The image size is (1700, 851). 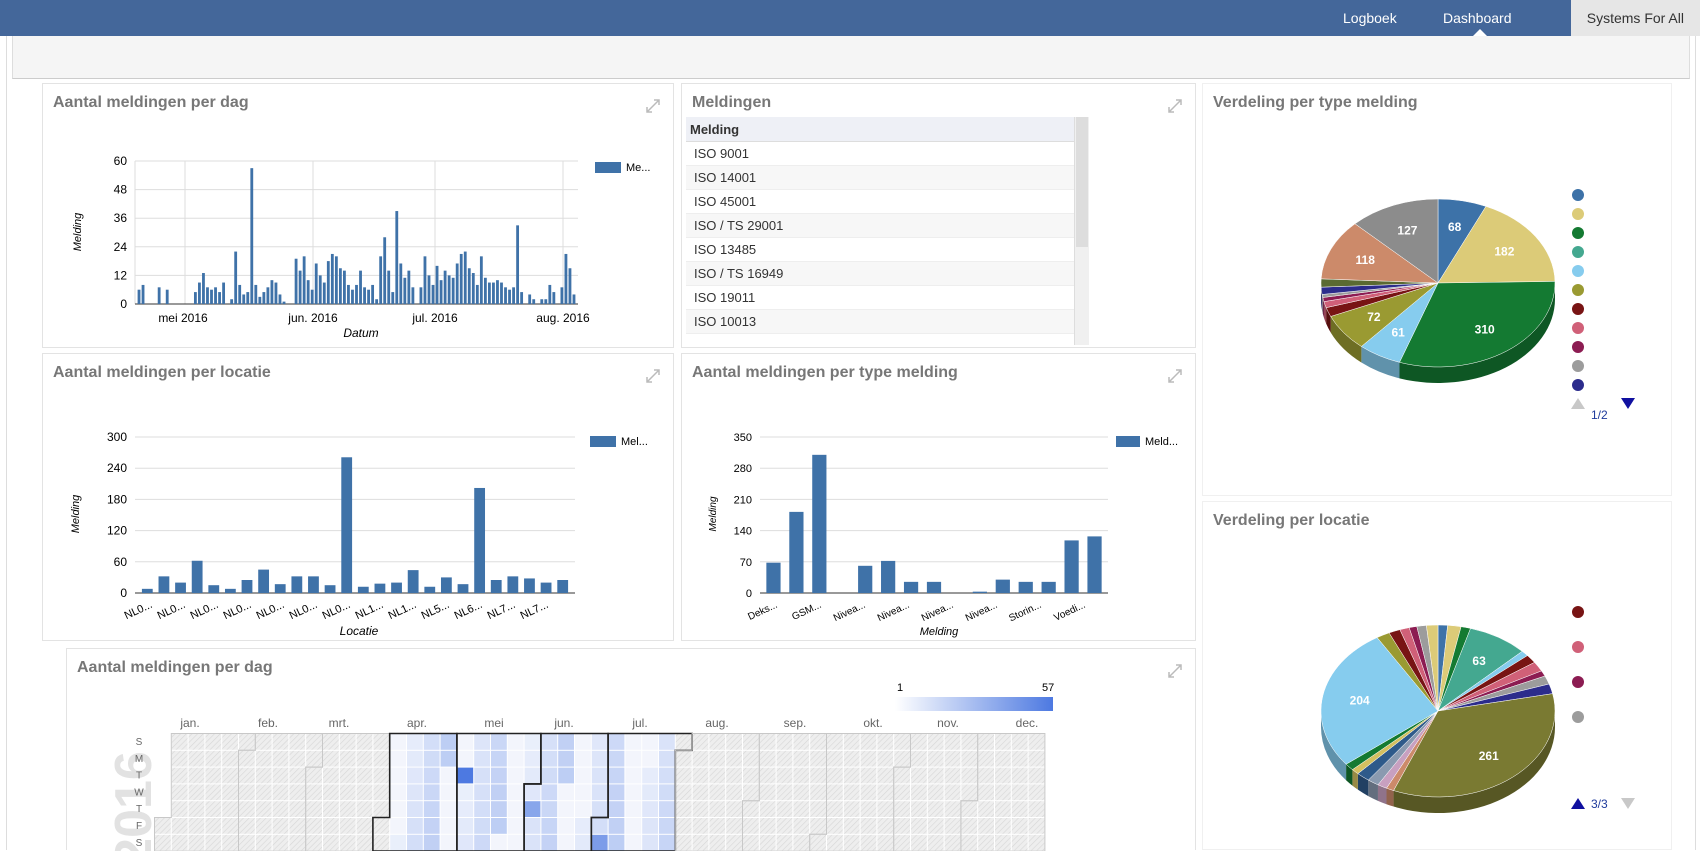 I want to click on expand-icon, so click(x=1175, y=106).